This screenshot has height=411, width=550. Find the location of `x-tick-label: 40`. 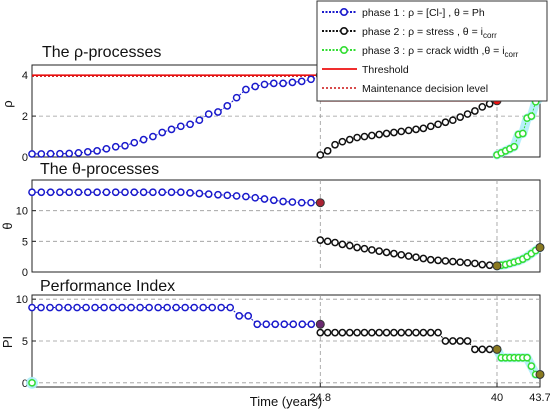

x-tick-label: 40 is located at coordinates (497, 398).